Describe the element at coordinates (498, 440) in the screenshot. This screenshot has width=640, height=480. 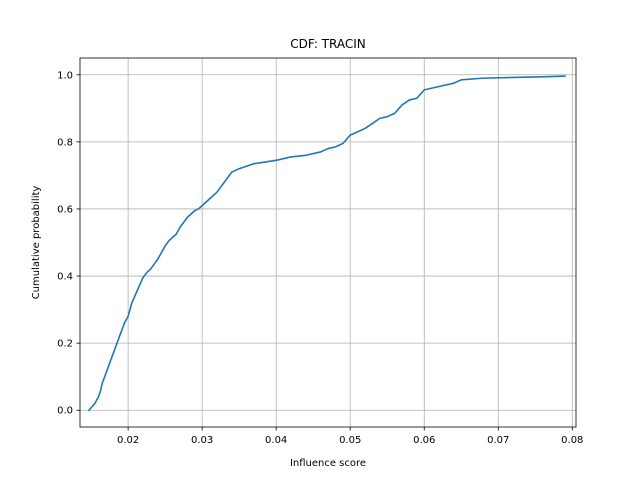
I see `x-tick-label: 0.07` at that location.